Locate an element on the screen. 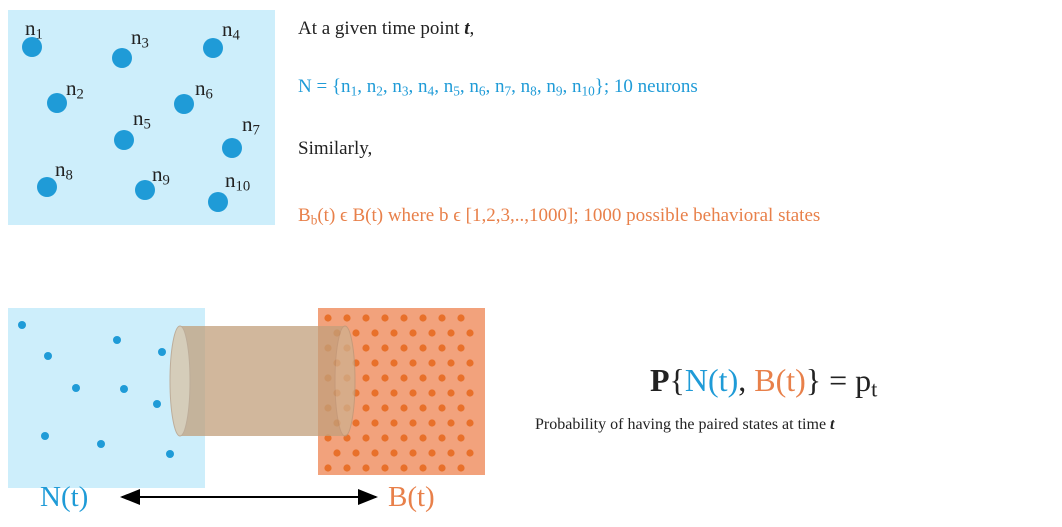  text-segment: Similarly, is located at coordinates (335, 148).